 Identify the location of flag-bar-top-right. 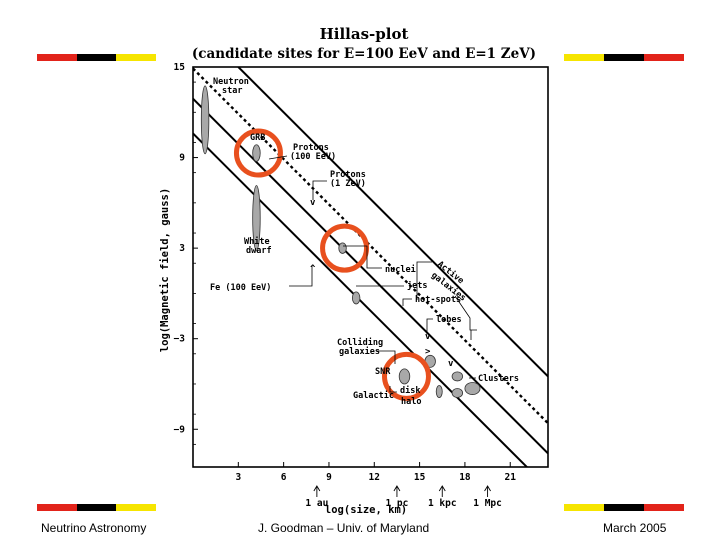
(624, 57).